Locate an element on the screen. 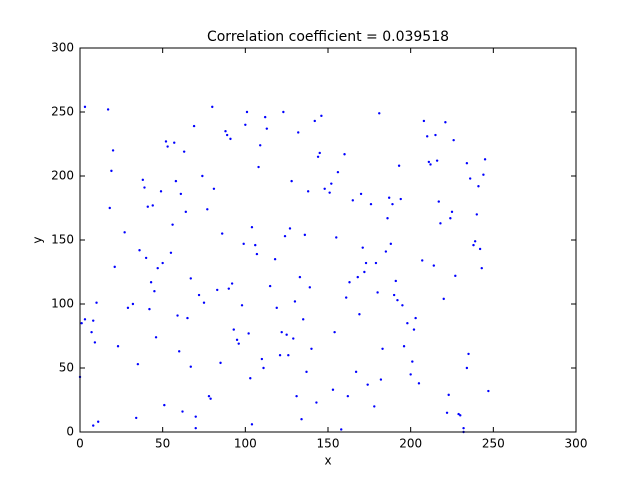 This screenshot has height=480, width=640. x-axis-label: x is located at coordinates (327, 461).